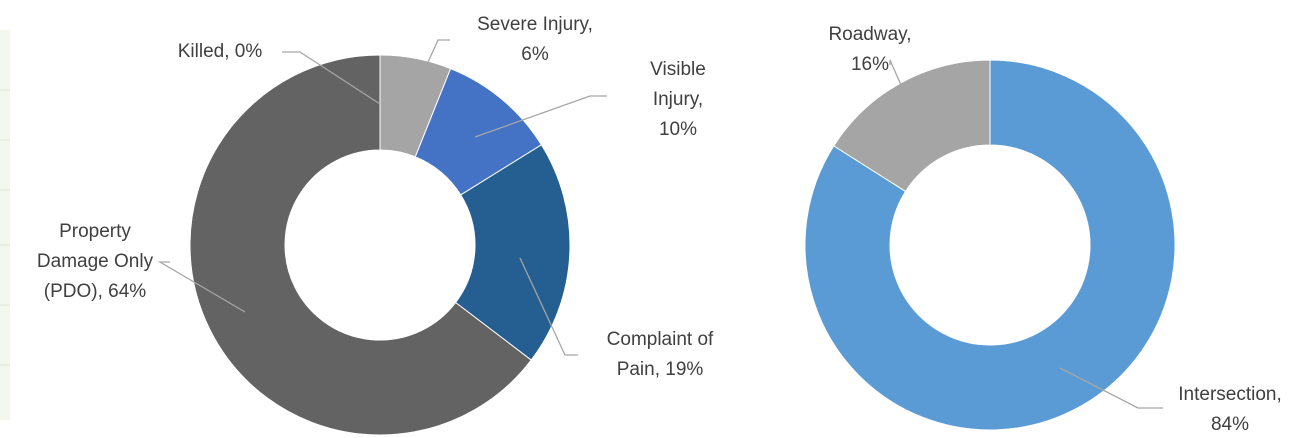  What do you see at coordinates (5, 225) in the screenshot?
I see `side-table-edge` at bounding box center [5, 225].